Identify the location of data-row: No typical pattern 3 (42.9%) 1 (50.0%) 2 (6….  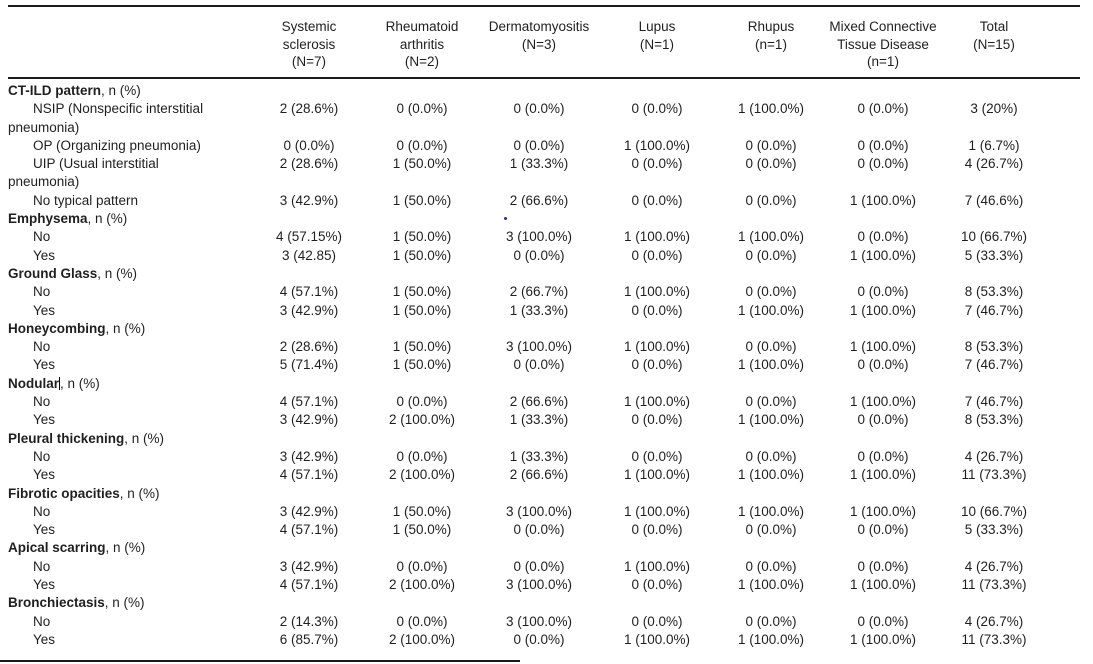
(529, 201).